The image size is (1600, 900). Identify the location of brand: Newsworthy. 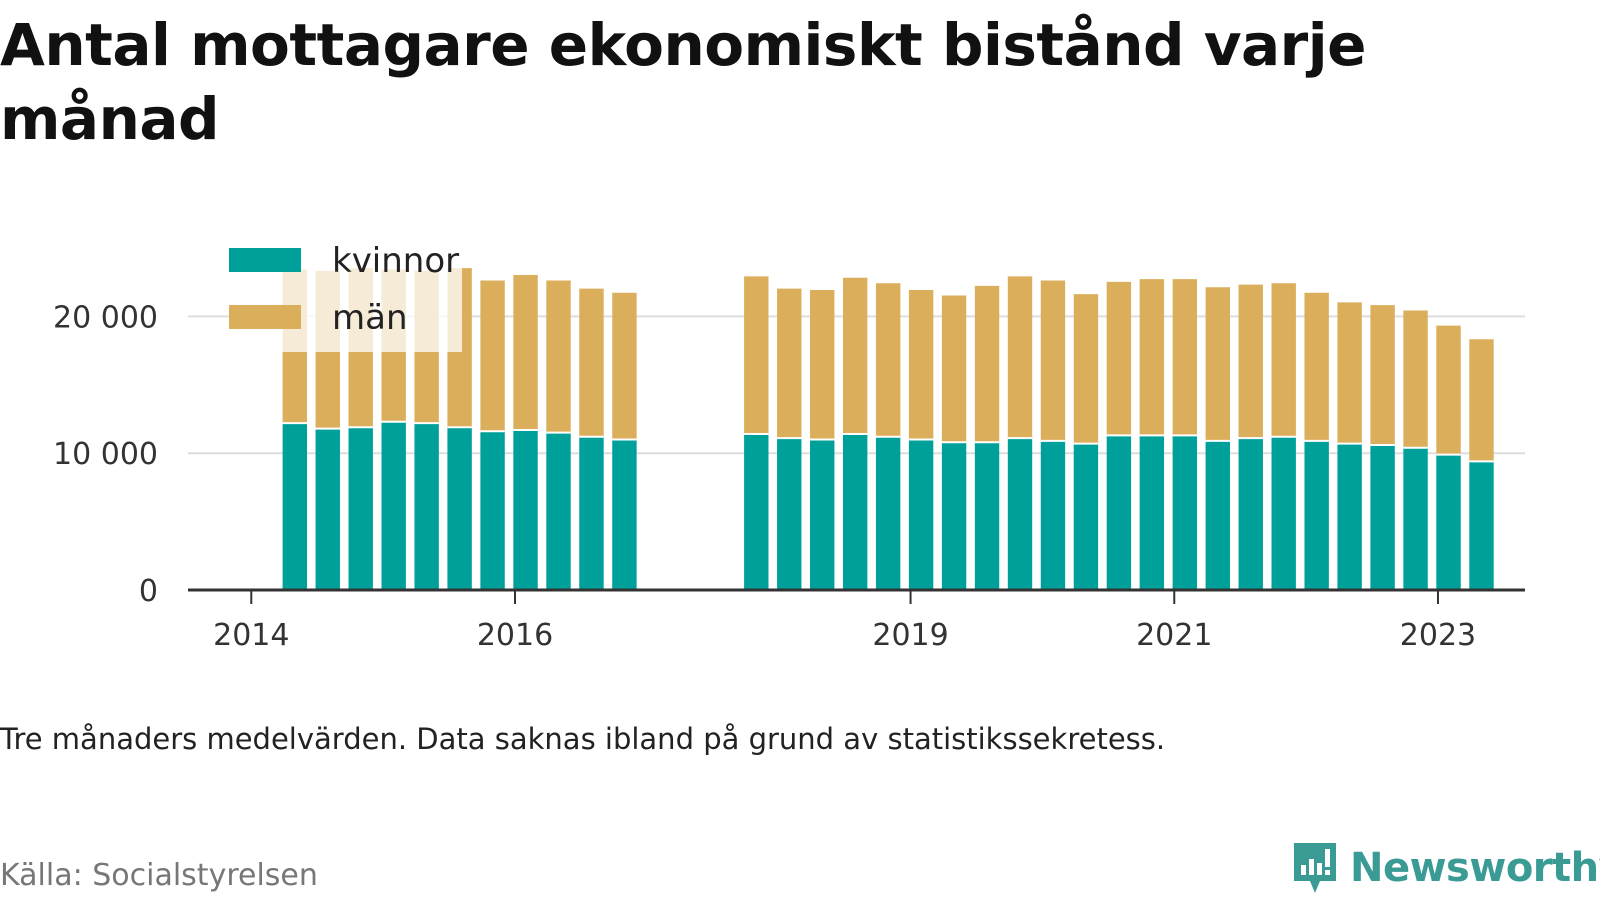
(1445, 868).